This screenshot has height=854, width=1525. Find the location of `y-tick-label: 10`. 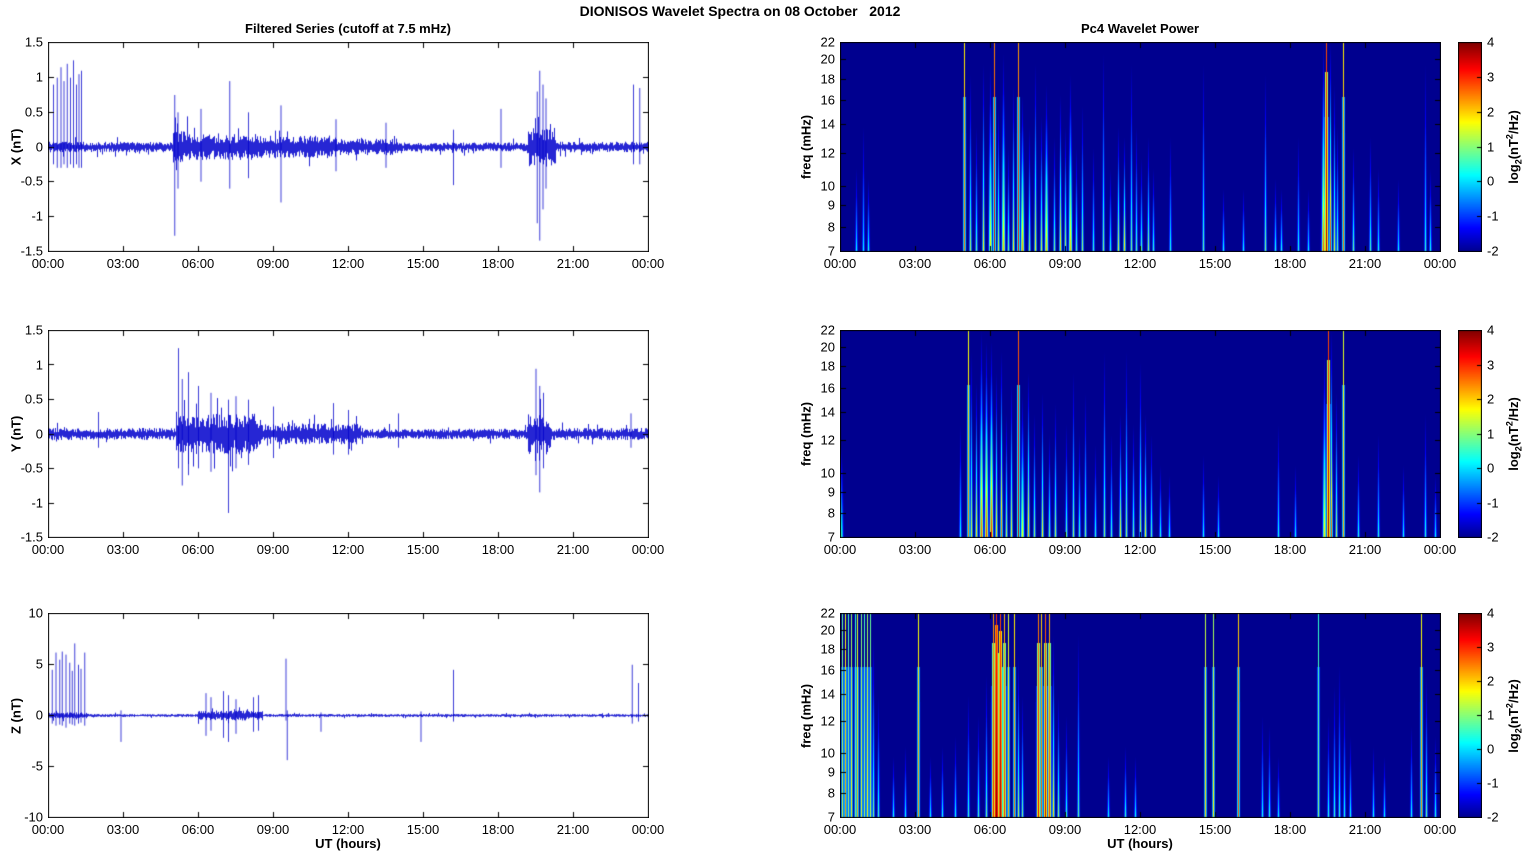

y-tick-label: 10 is located at coordinates (35, 613).